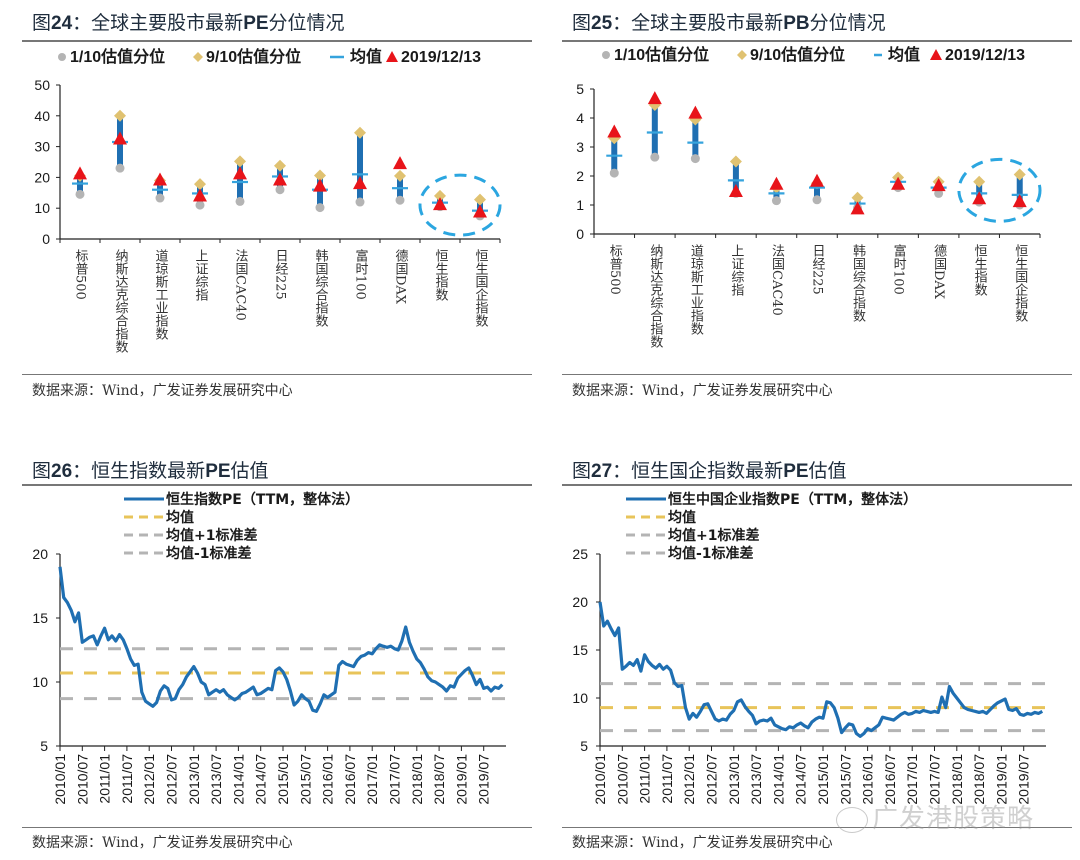 Image resolution: width=1080 pixels, height=860 pixels. I want to click on watermark-text: 广发港股策略, so click(953, 819).